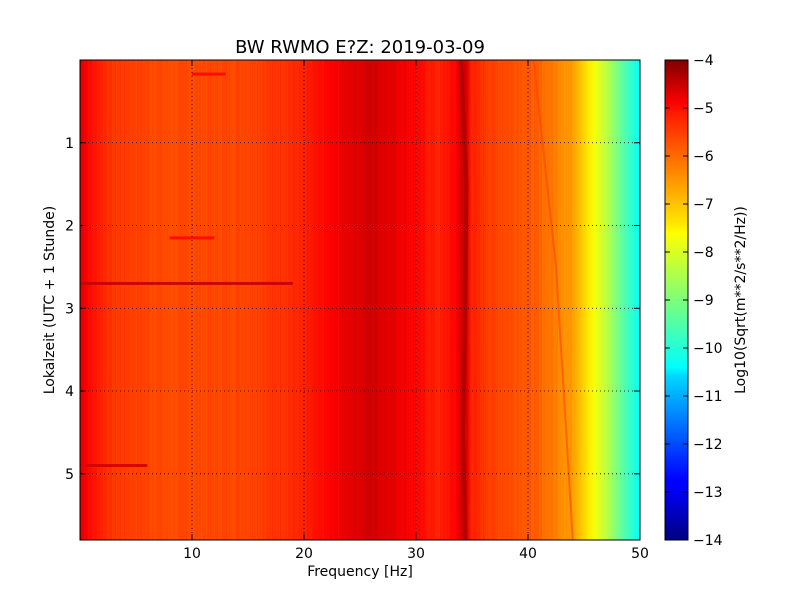 The height and width of the screenshot is (600, 800). What do you see at coordinates (703, 109) in the screenshot?
I see `colorbar-tick-label: −5` at bounding box center [703, 109].